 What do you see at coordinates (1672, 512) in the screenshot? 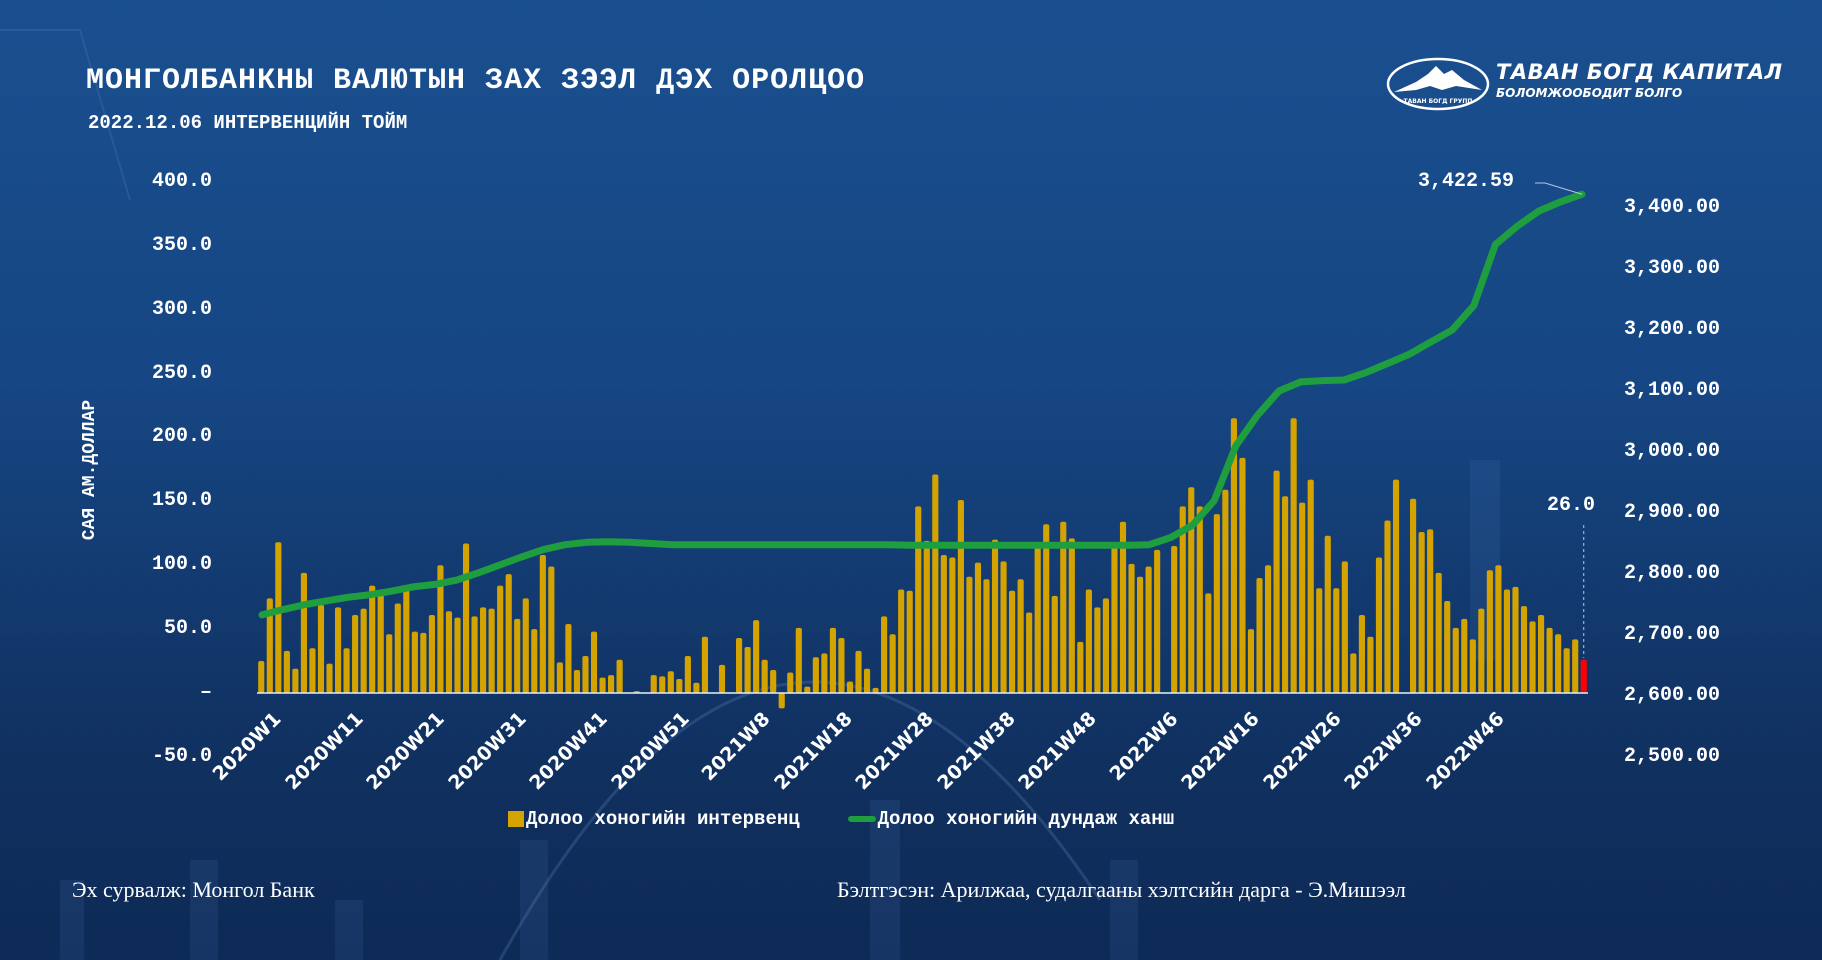
I see `y-tick-right: 2,900.00` at bounding box center [1672, 512].